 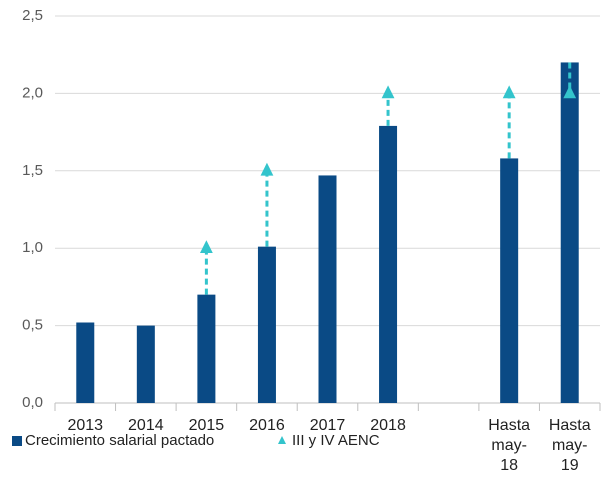 What do you see at coordinates (85, 425) in the screenshot?
I see `x-tick-label: 2013` at bounding box center [85, 425].